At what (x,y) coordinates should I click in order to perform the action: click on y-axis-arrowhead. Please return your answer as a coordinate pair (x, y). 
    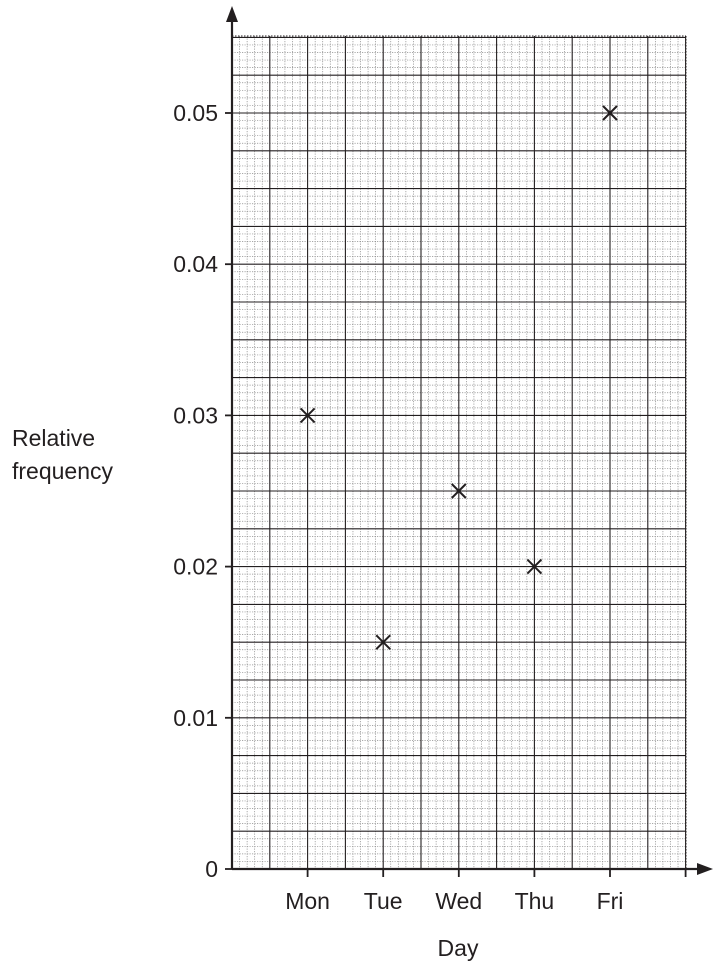
    Looking at the image, I should click on (232, 14).